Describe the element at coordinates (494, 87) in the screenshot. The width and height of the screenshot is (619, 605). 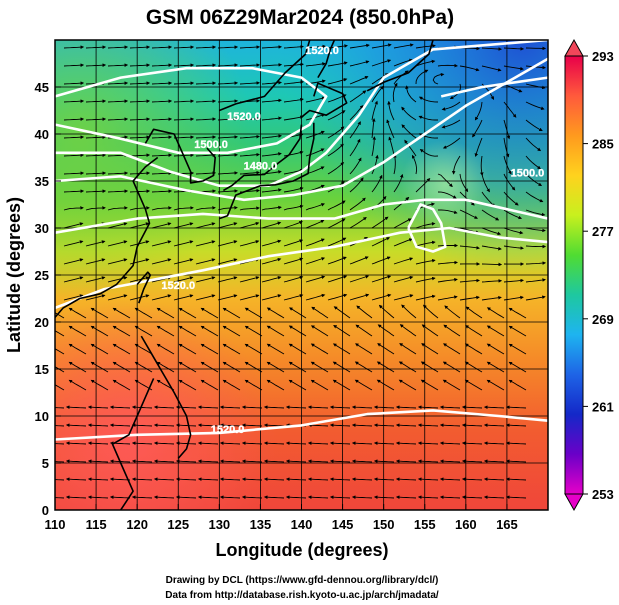
I see `height-contour` at that location.